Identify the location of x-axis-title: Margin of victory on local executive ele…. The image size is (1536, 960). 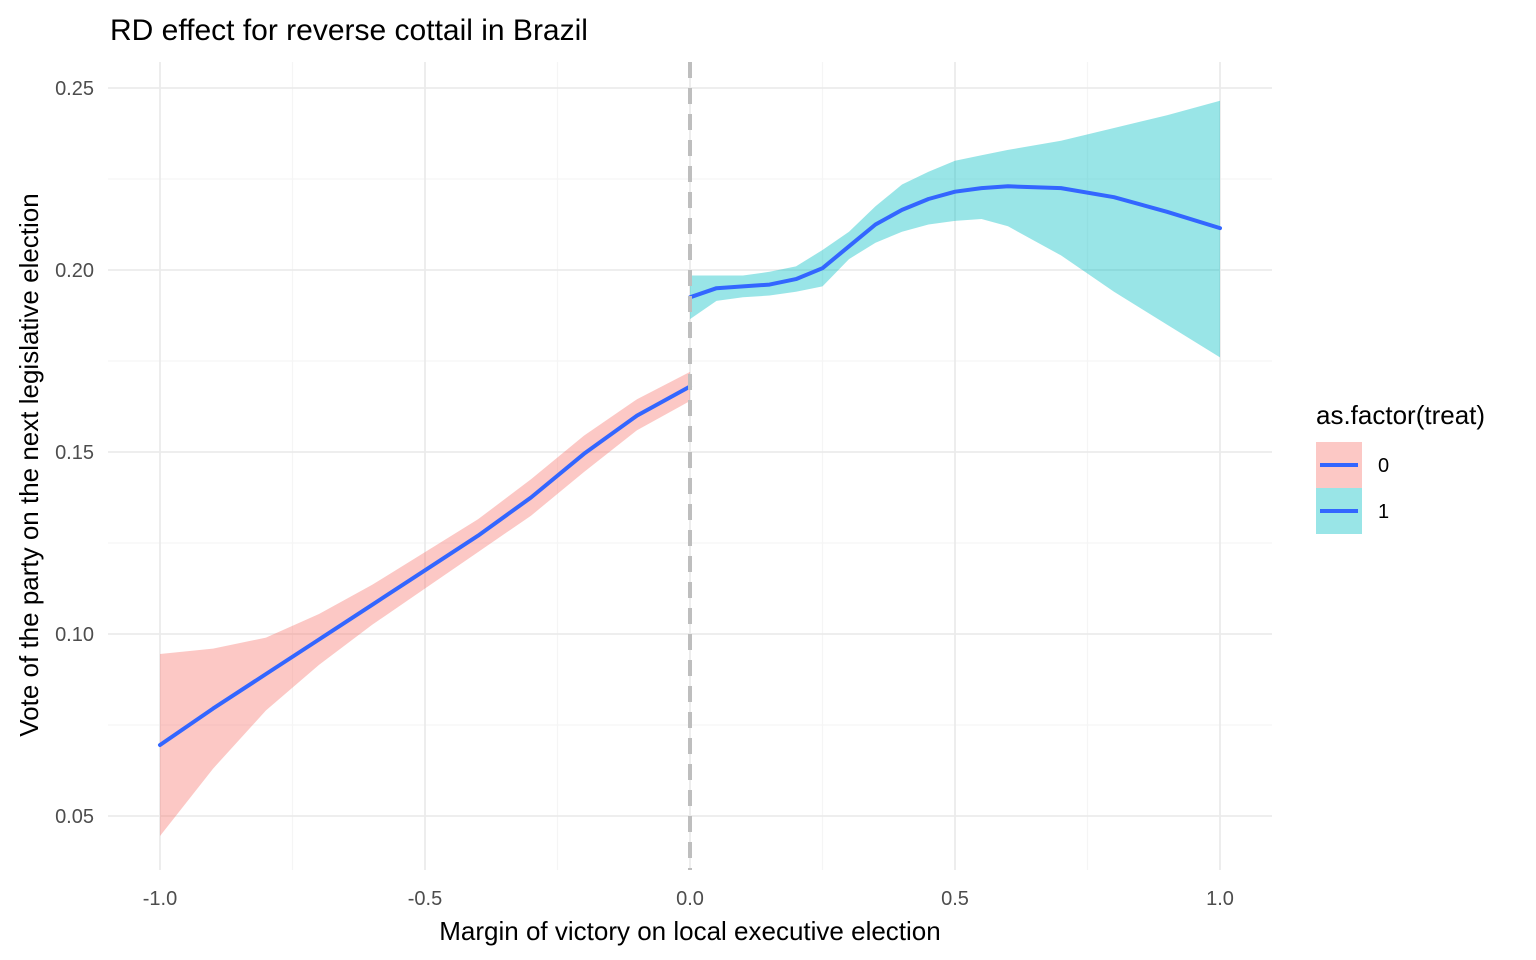
(689, 931).